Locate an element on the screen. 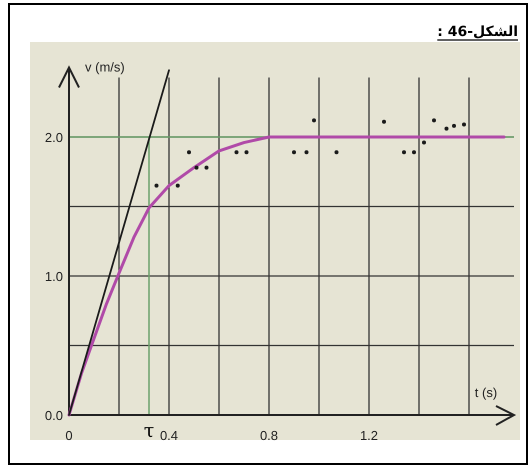 The height and width of the screenshot is (470, 532). chart-title: الشكل-46 : is located at coordinates (477, 32).